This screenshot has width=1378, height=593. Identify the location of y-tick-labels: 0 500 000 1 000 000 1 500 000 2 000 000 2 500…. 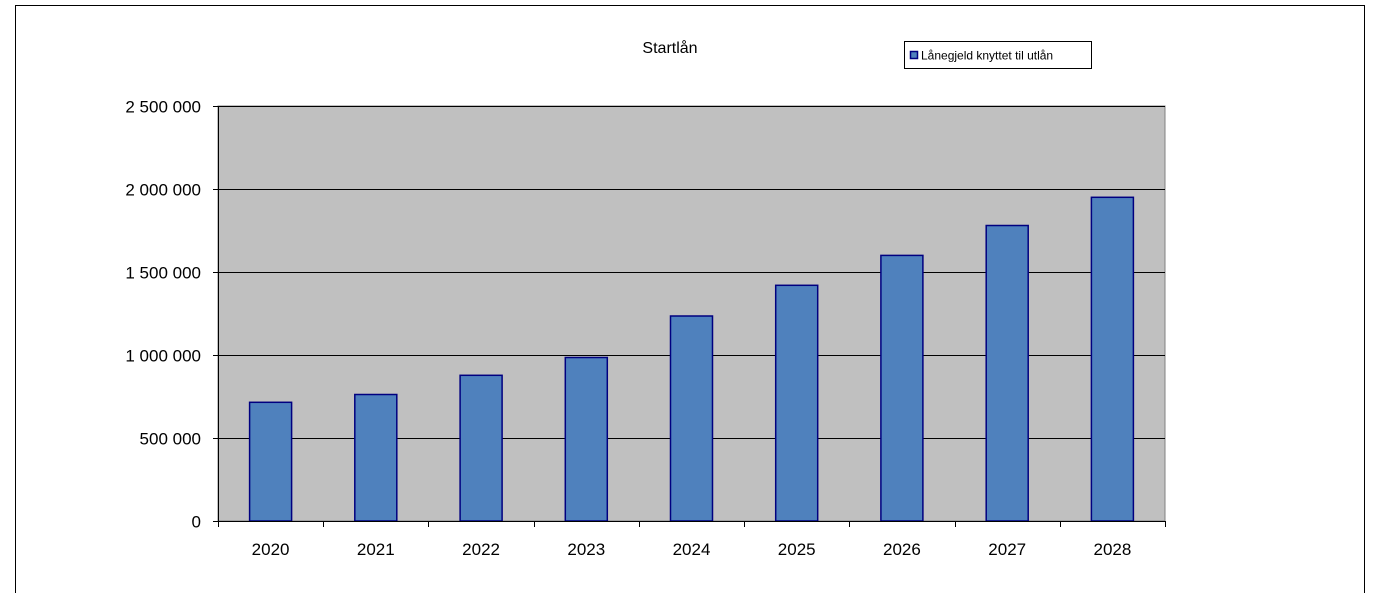
(163, 315).